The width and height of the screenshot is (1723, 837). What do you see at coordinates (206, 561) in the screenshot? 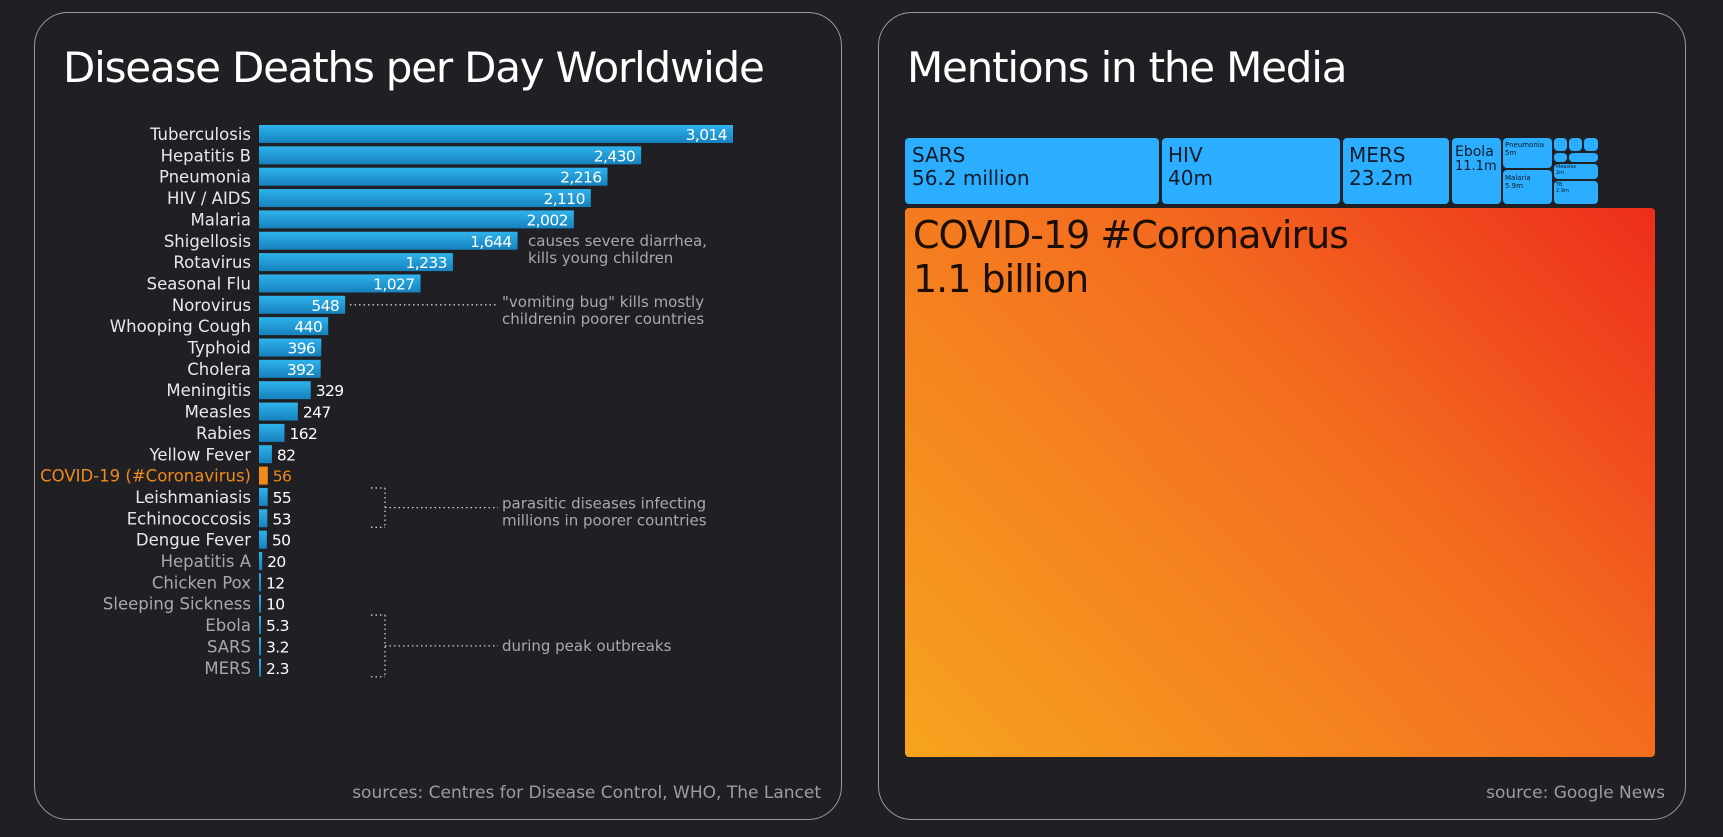
I see `category-label: Hepatitis A` at bounding box center [206, 561].